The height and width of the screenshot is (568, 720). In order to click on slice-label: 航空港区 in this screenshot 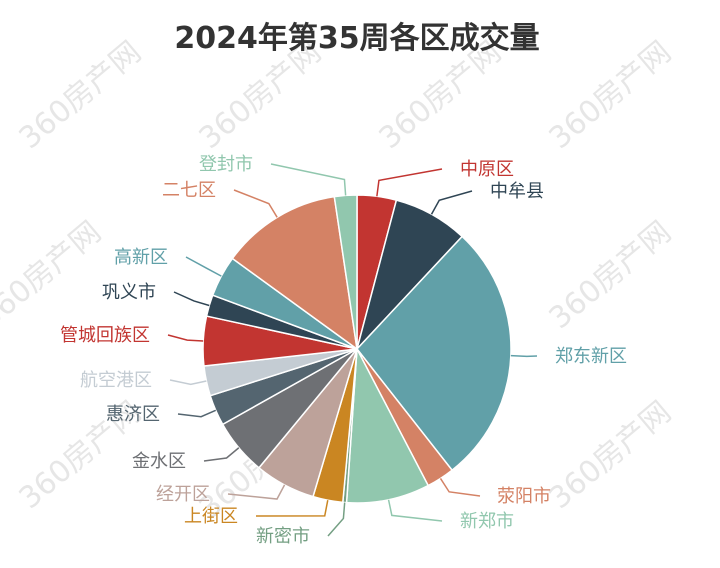, I will do `click(116, 380)`.